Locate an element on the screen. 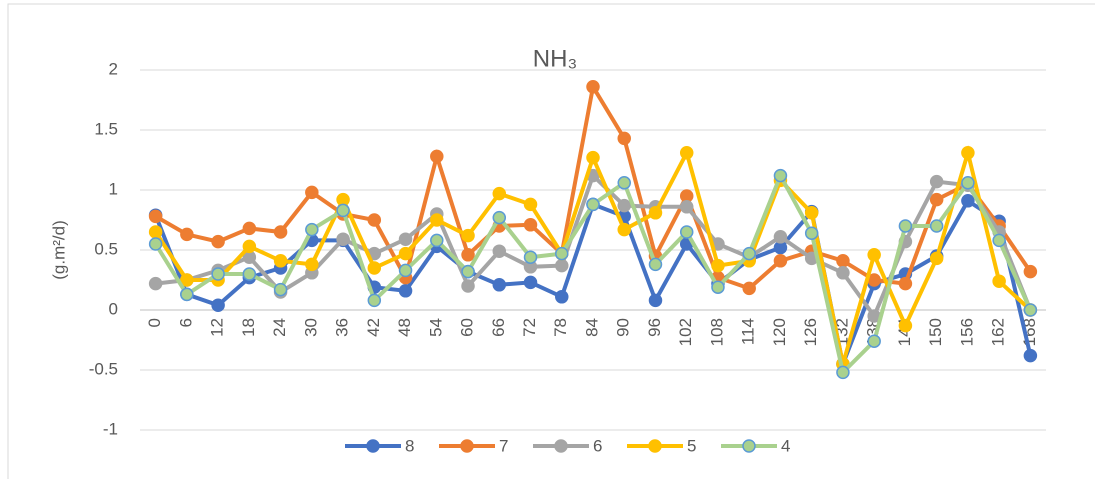 The width and height of the screenshot is (1095, 484). y-tick-label: 2 is located at coordinates (113, 68).